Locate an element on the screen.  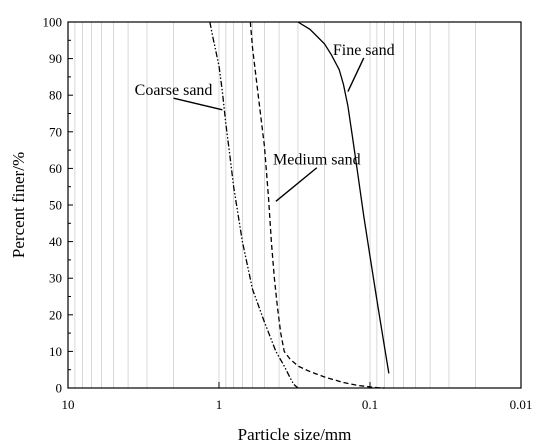
y-tick-label: 80 is located at coordinates (55, 95).